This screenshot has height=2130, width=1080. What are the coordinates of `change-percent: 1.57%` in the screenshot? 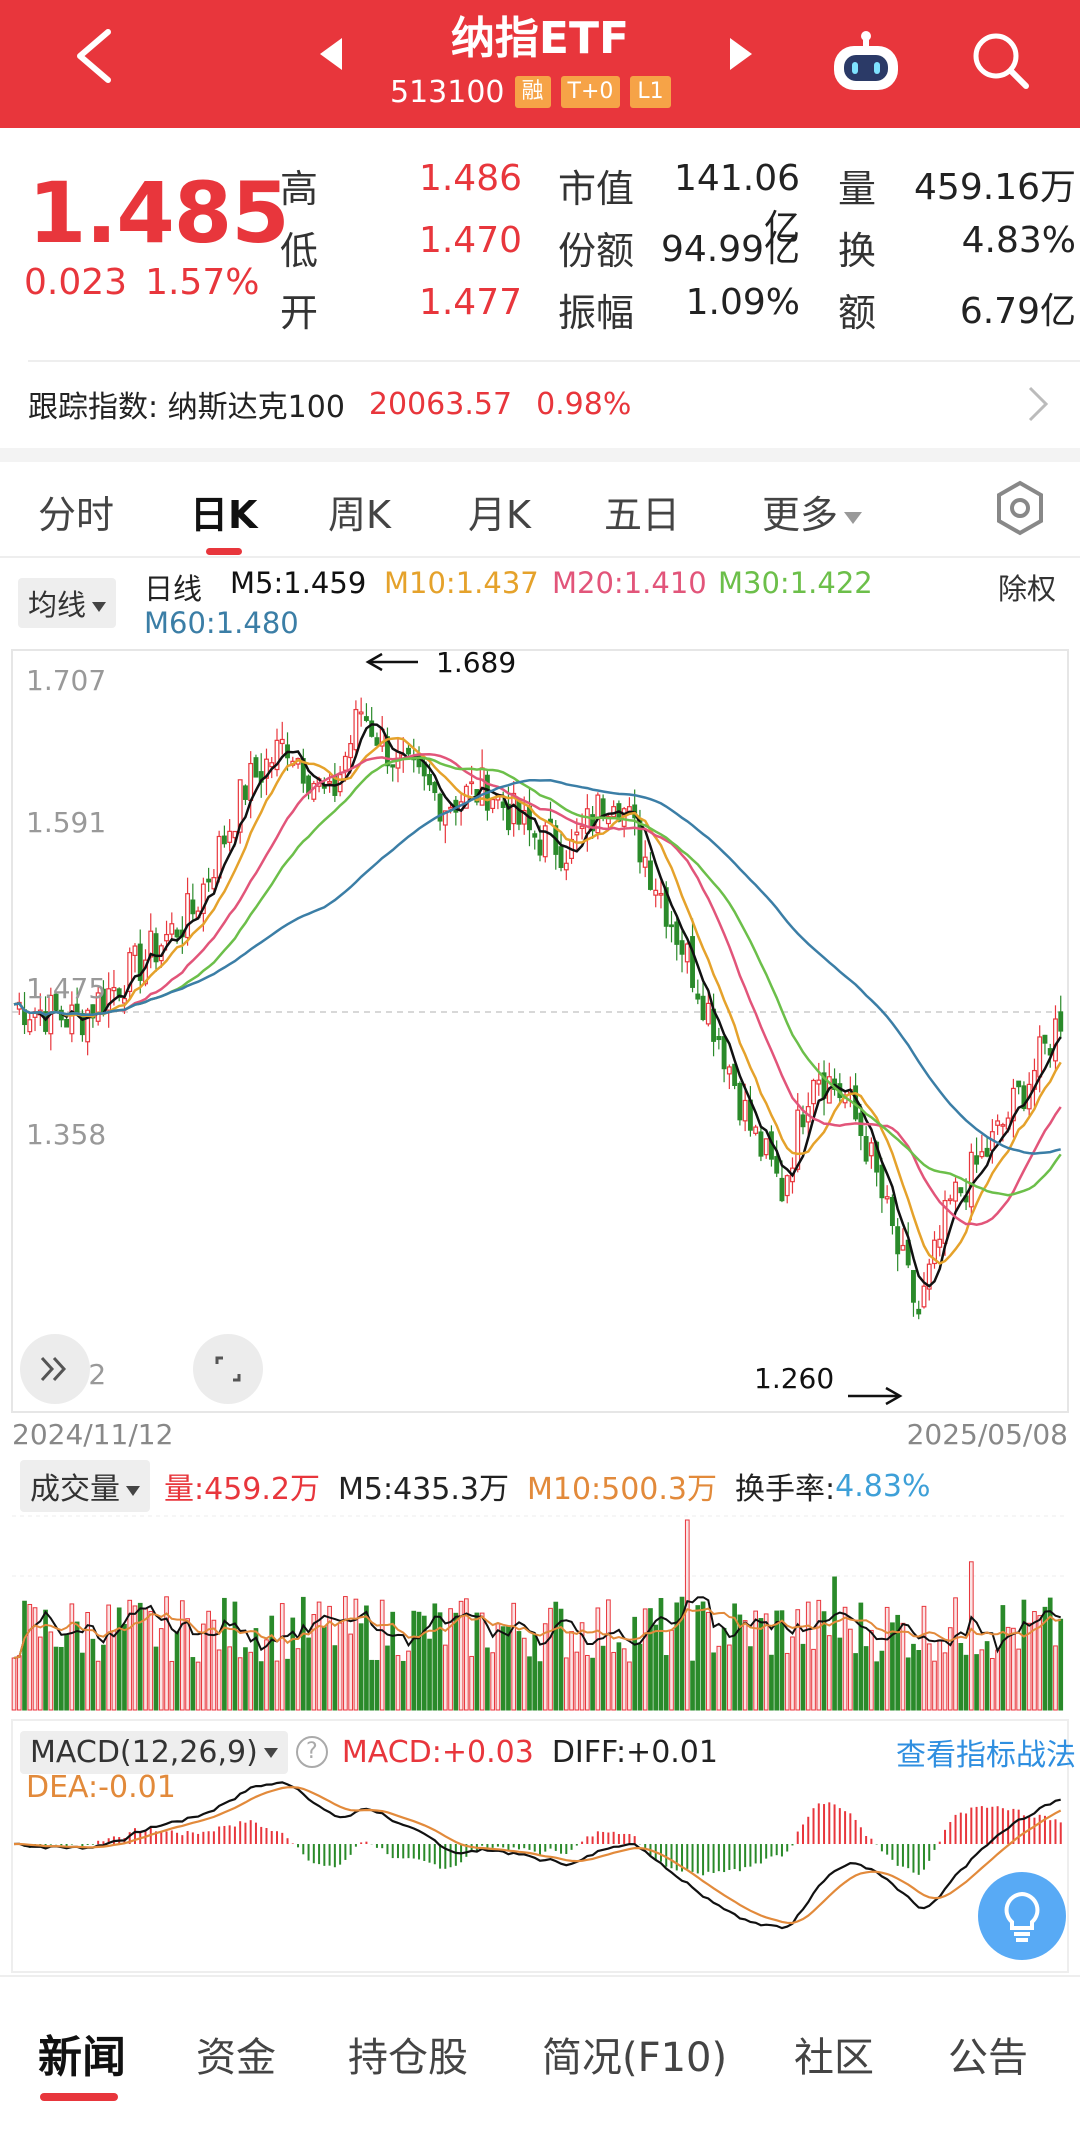 It's located at (202, 282).